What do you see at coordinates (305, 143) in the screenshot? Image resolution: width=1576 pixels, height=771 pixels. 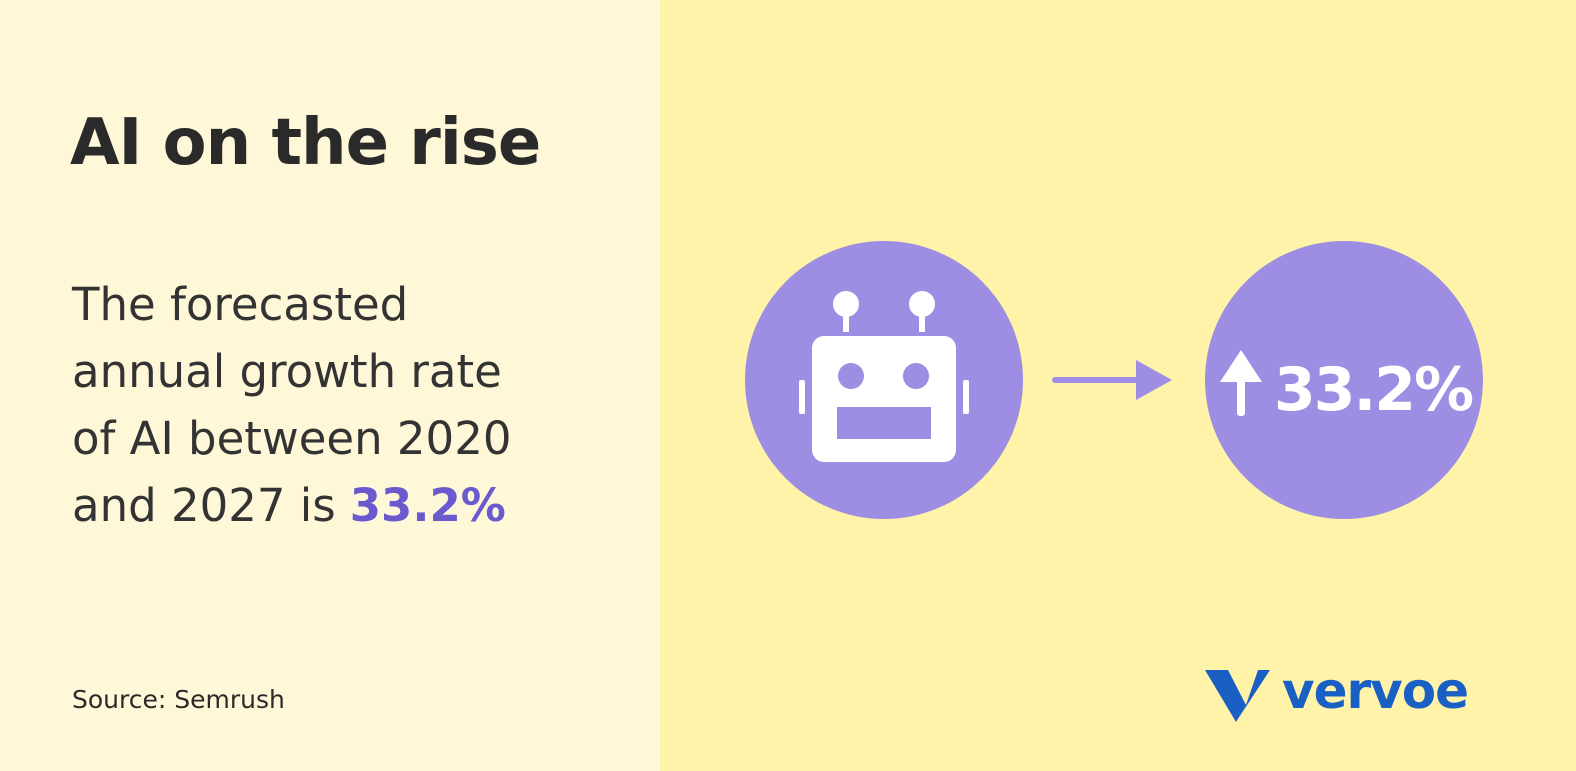 I see `title: AI on the rise` at bounding box center [305, 143].